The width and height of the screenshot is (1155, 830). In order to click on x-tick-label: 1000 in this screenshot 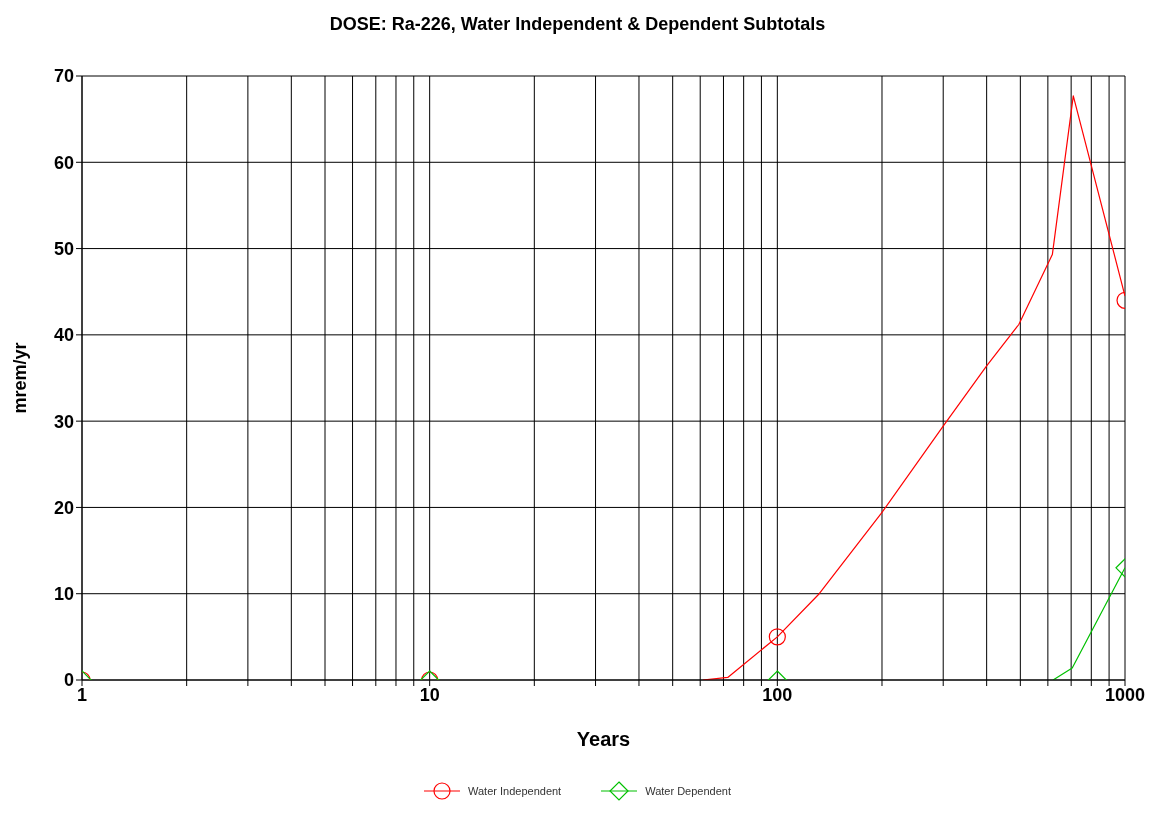, I will do `click(1125, 694)`.